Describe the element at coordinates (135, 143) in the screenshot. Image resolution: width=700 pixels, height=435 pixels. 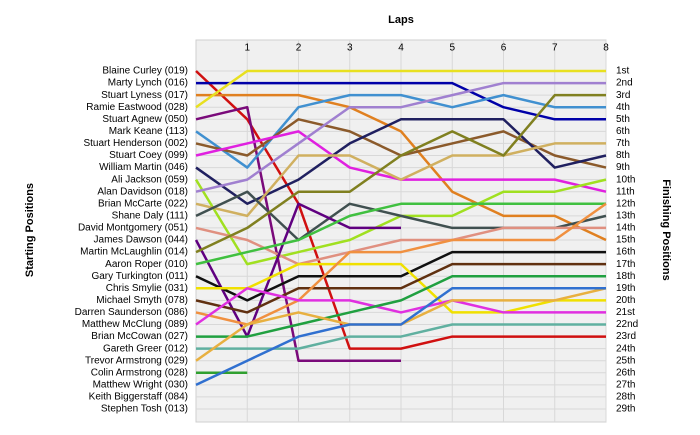
I see `start-label: Stuart Henderson (002)` at that location.